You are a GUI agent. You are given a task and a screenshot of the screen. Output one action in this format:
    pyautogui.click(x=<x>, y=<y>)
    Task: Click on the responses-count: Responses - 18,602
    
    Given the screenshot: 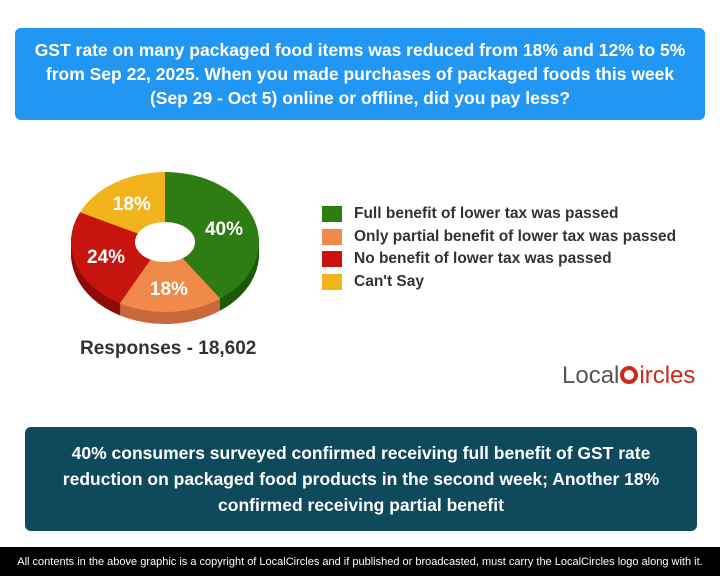 What is the action you would take?
    pyautogui.click(x=168, y=348)
    